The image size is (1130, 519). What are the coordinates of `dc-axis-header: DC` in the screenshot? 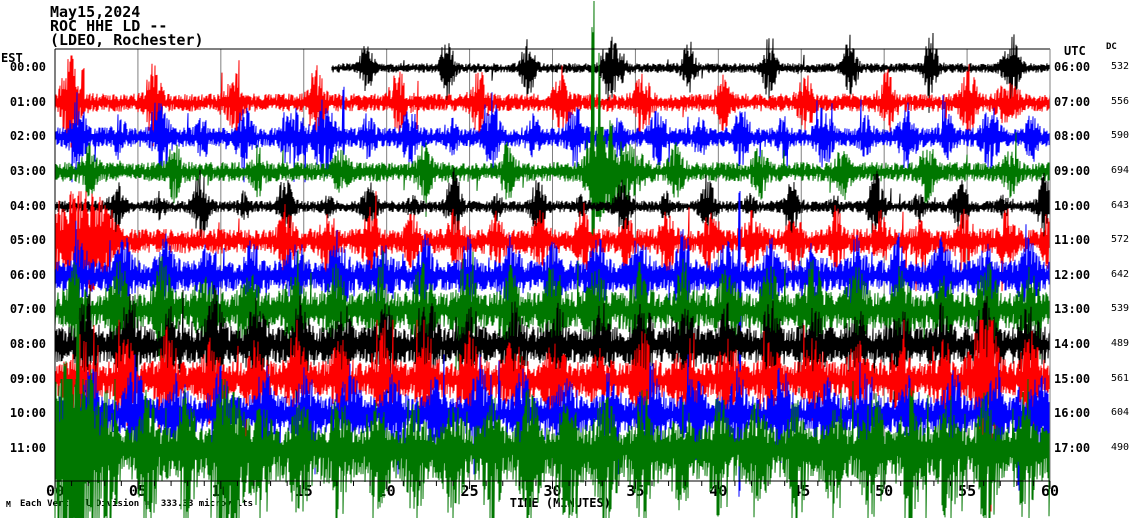 It's located at (1111, 47).